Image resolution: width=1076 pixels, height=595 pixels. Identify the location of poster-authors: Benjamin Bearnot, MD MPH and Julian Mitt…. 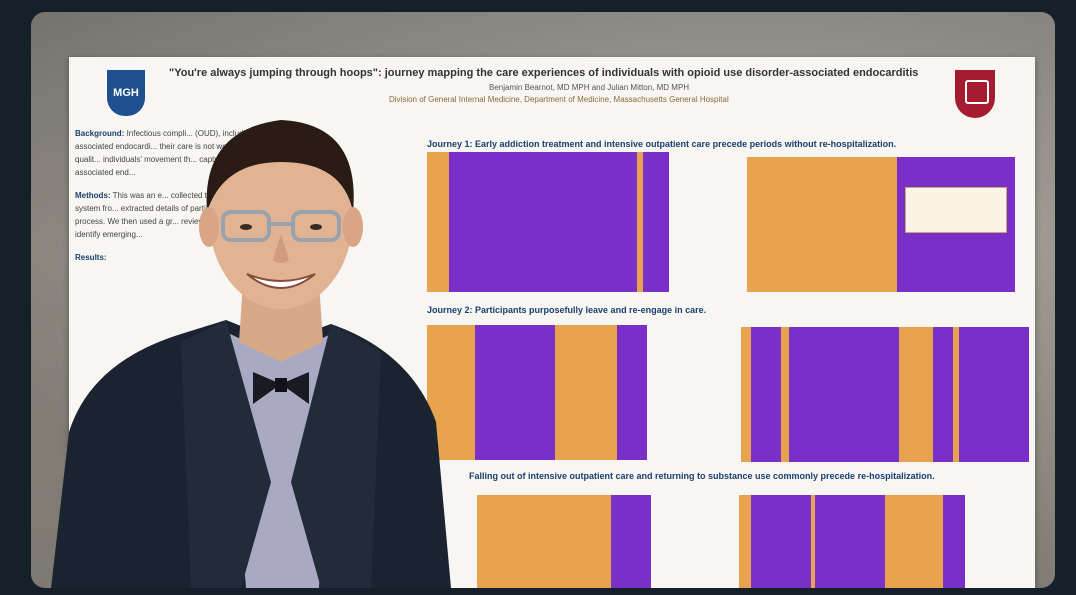
(589, 87).